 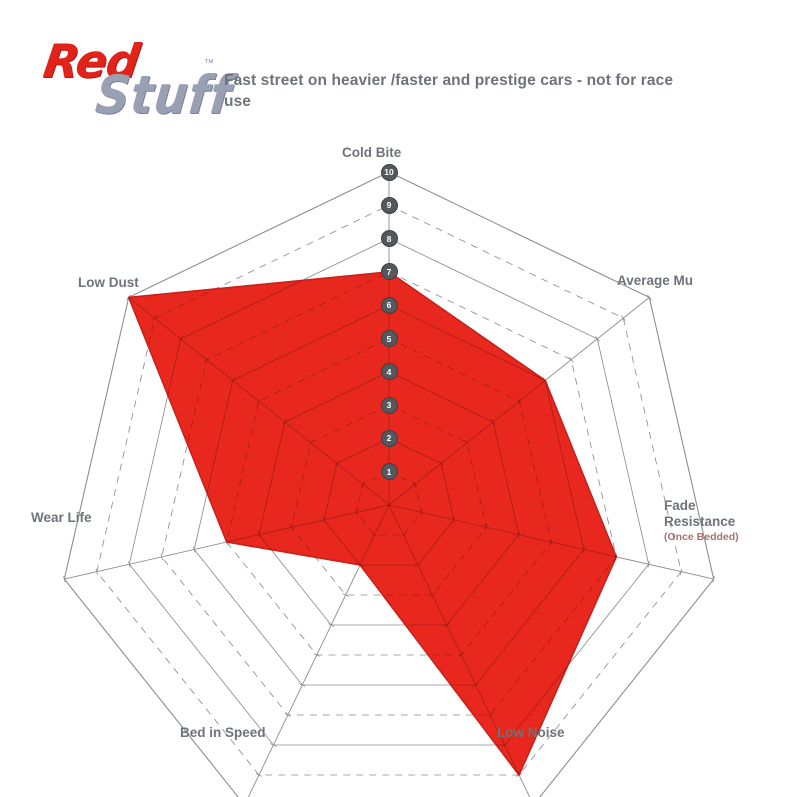 I want to click on scale-badge-4: 4, so click(x=389, y=372).